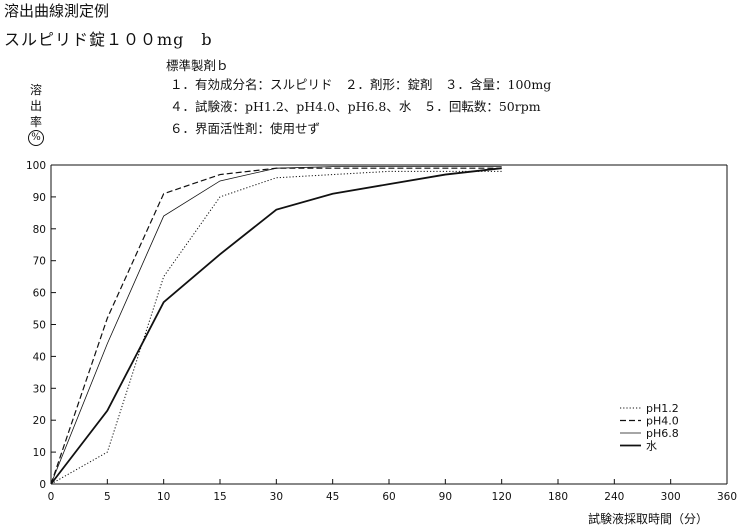 Image resolution: width=740 pixels, height=531 pixels. Describe the element at coordinates (39, 453) in the screenshot. I see `y-tick-label: 10` at that location.